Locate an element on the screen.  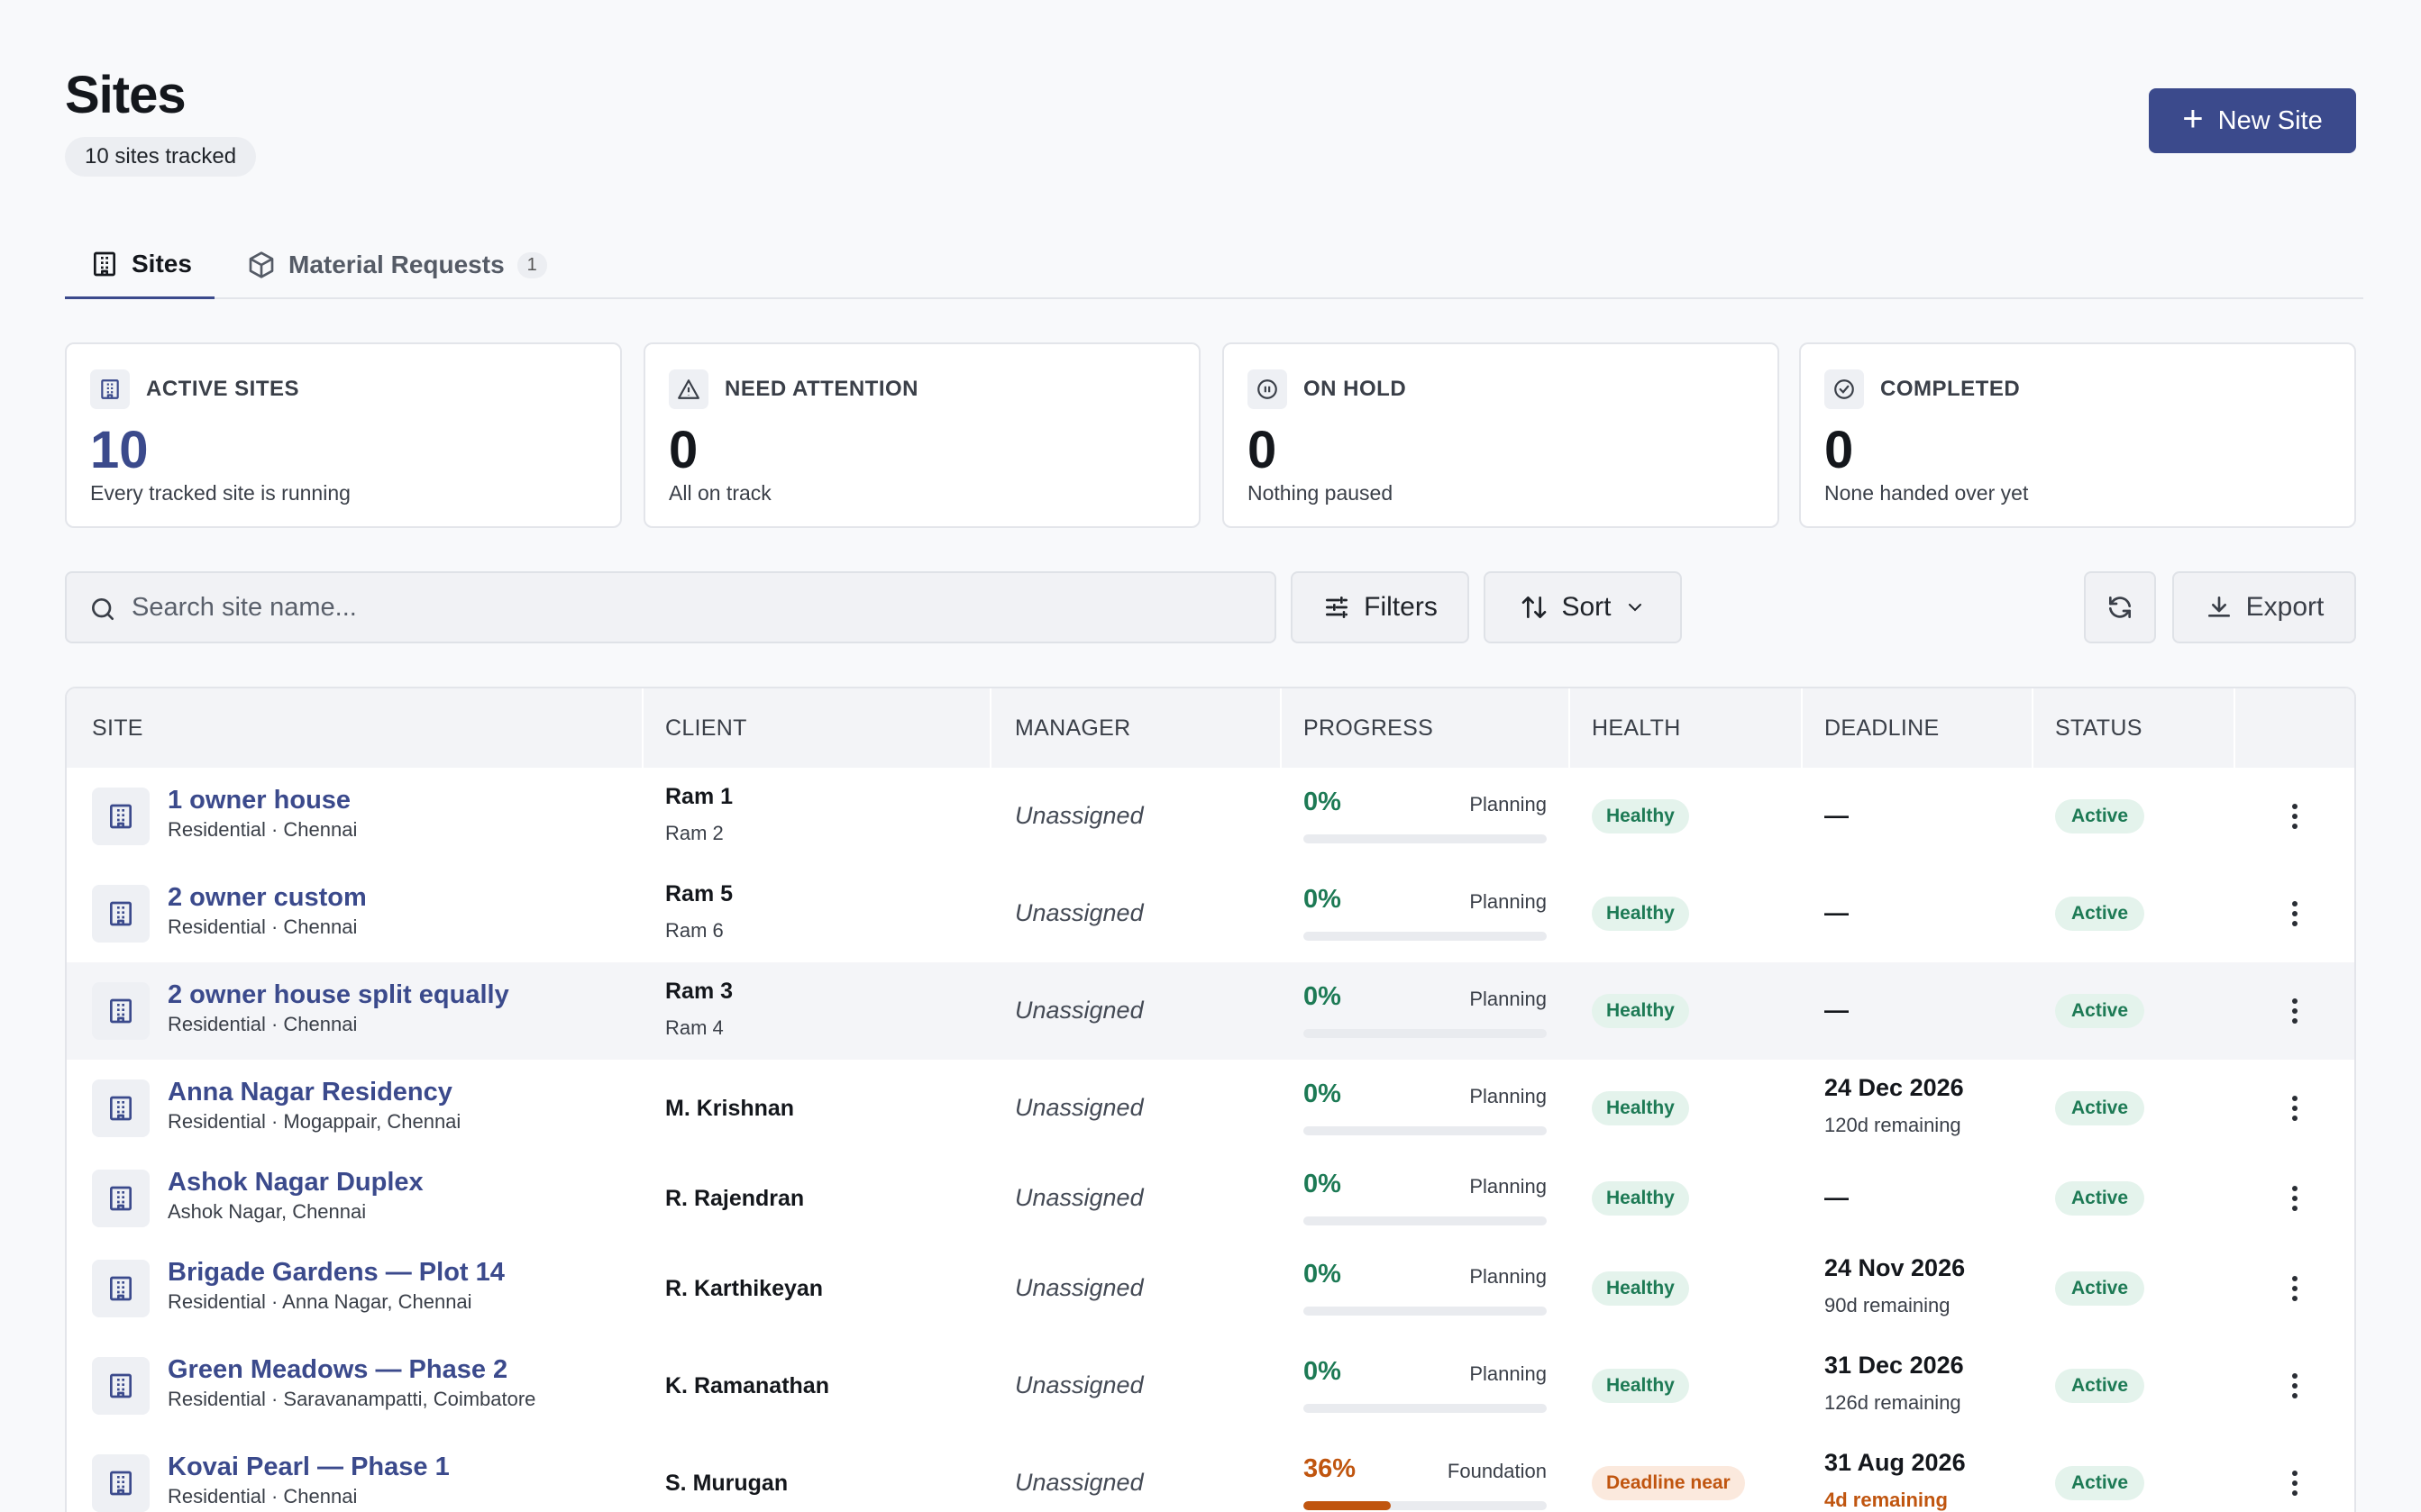
plus-icon: + is located at coordinates (2193, 119).